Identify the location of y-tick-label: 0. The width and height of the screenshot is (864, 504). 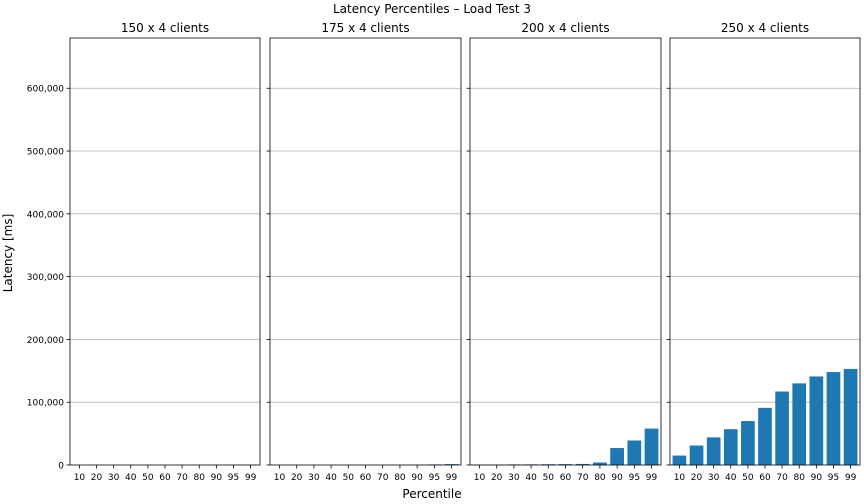
(61, 467).